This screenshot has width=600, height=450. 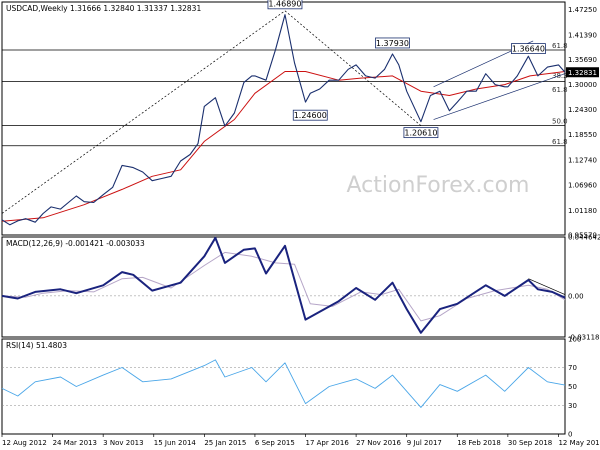 I want to click on x-tick-label-6: 17 Apr 2016, so click(x=328, y=443).